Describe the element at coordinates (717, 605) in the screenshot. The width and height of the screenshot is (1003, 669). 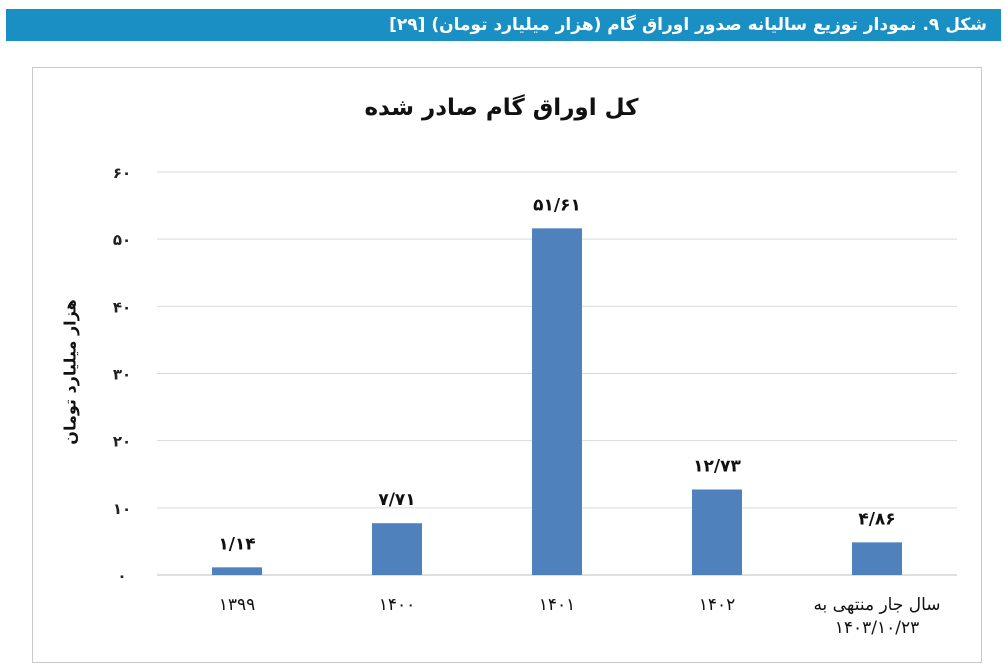
I see `x-tick-label: ۱۴۰۲` at that location.